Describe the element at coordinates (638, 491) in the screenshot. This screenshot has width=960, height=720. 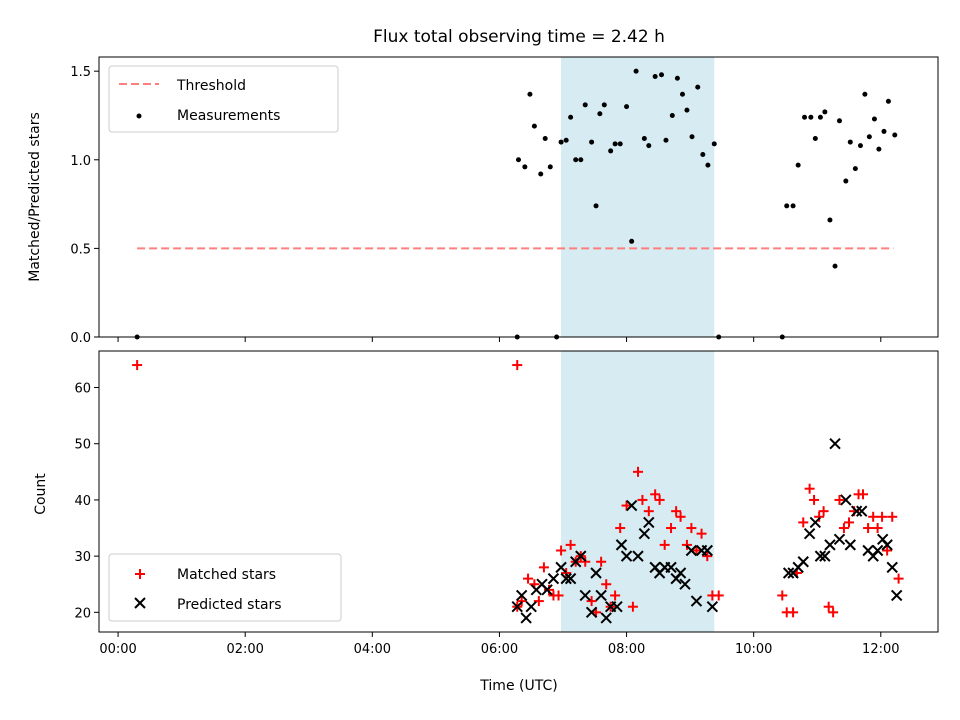
I see `highlight-span` at that location.